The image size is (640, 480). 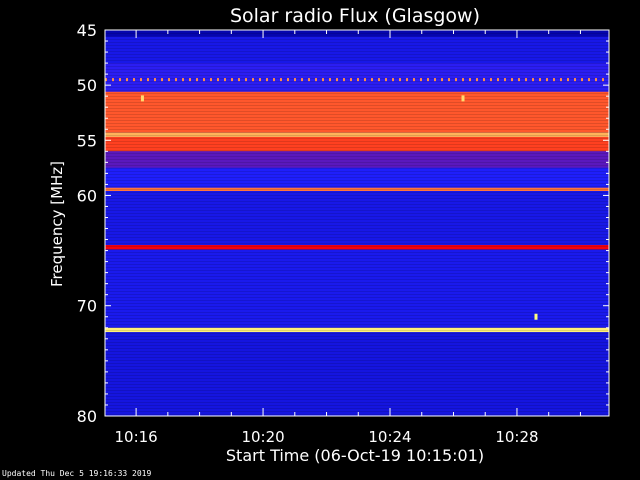 What do you see at coordinates (87, 30) in the screenshot?
I see `y-tick-label: 45` at bounding box center [87, 30].